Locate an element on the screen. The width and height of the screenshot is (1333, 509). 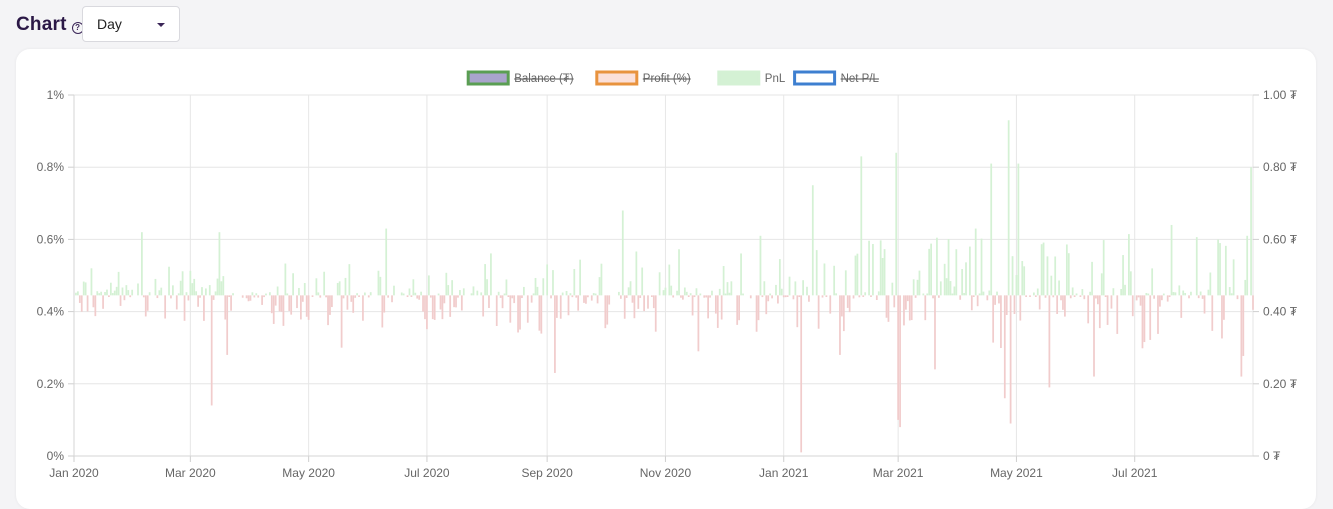
legend-item: Balance (₮) is located at coordinates (520, 78).